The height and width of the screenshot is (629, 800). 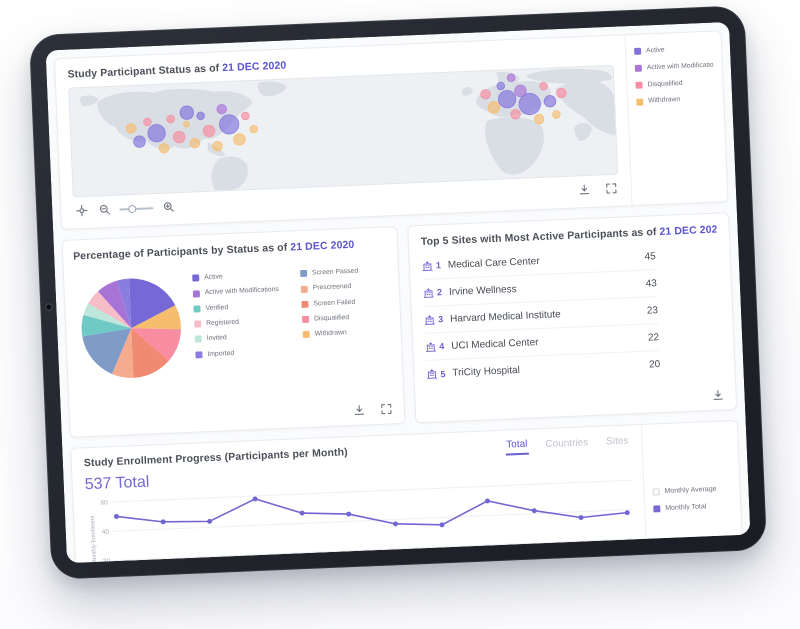 I want to click on legend-label: Active with Modifications, so click(x=241, y=291).